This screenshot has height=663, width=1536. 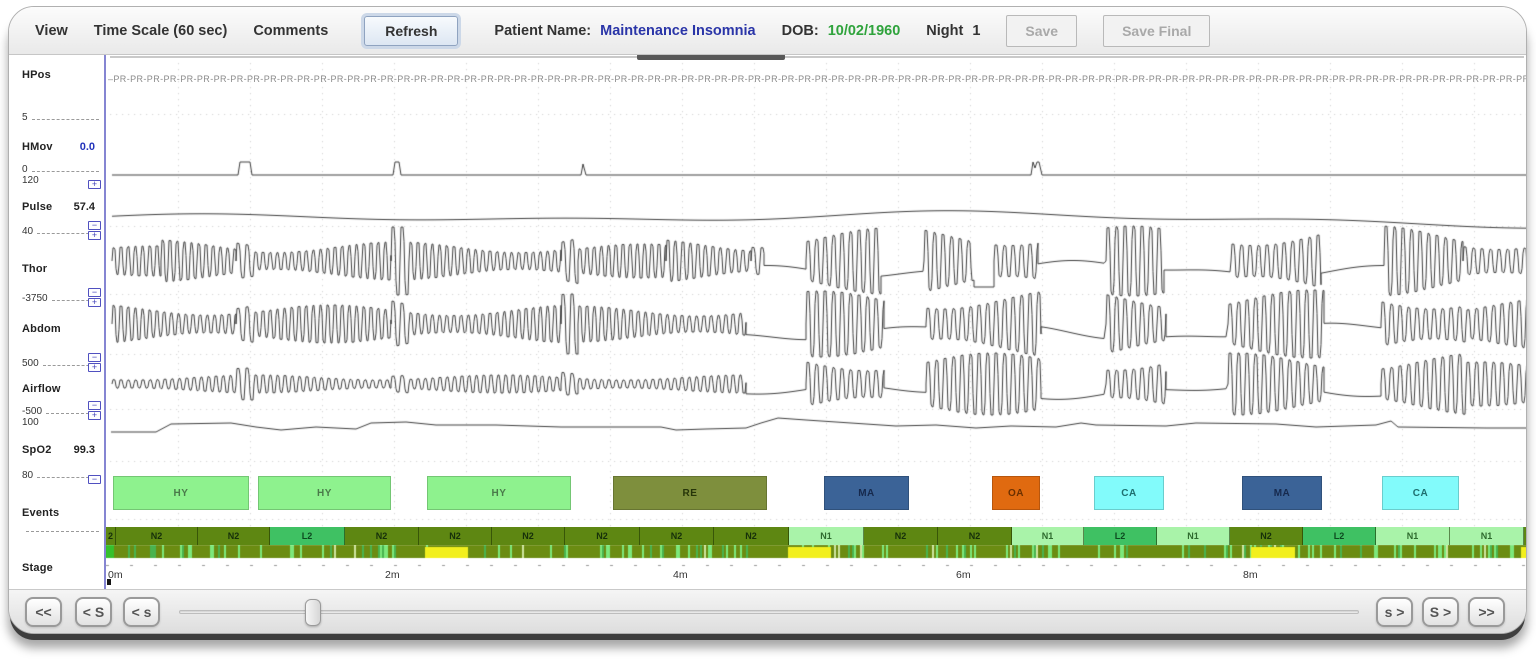 What do you see at coordinates (769, 612) in the screenshot?
I see `timeline-scrollbar-track` at bounding box center [769, 612].